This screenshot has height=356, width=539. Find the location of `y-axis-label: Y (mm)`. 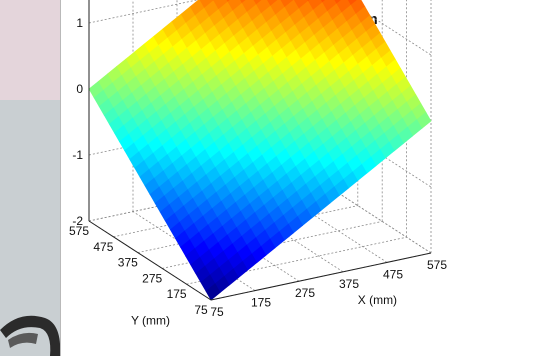

y-axis-label: Y (mm) is located at coordinates (150, 320).